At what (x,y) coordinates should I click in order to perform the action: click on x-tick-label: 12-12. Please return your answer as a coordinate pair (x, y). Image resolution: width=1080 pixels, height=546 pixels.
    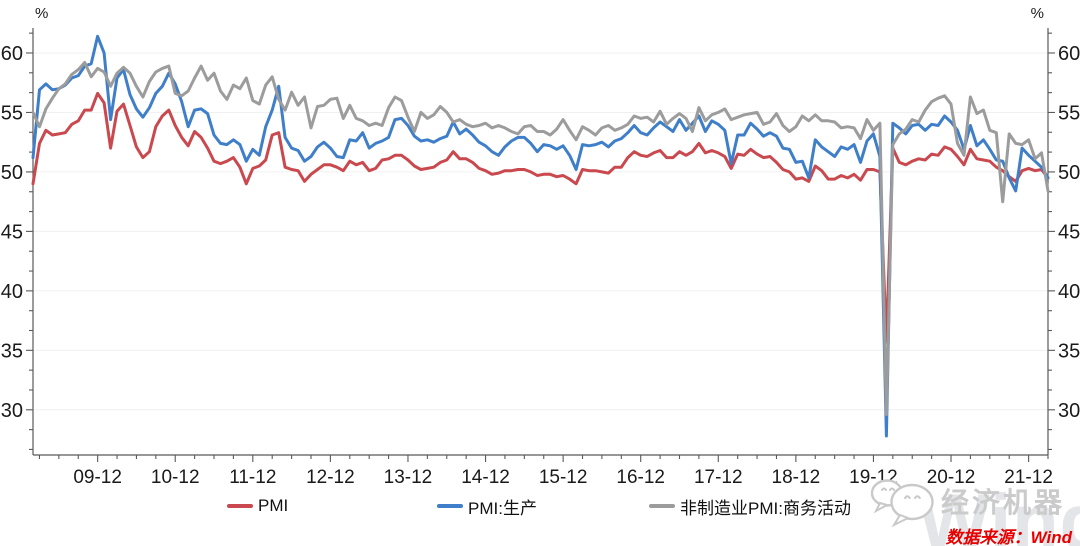
    Looking at the image, I should click on (330, 477).